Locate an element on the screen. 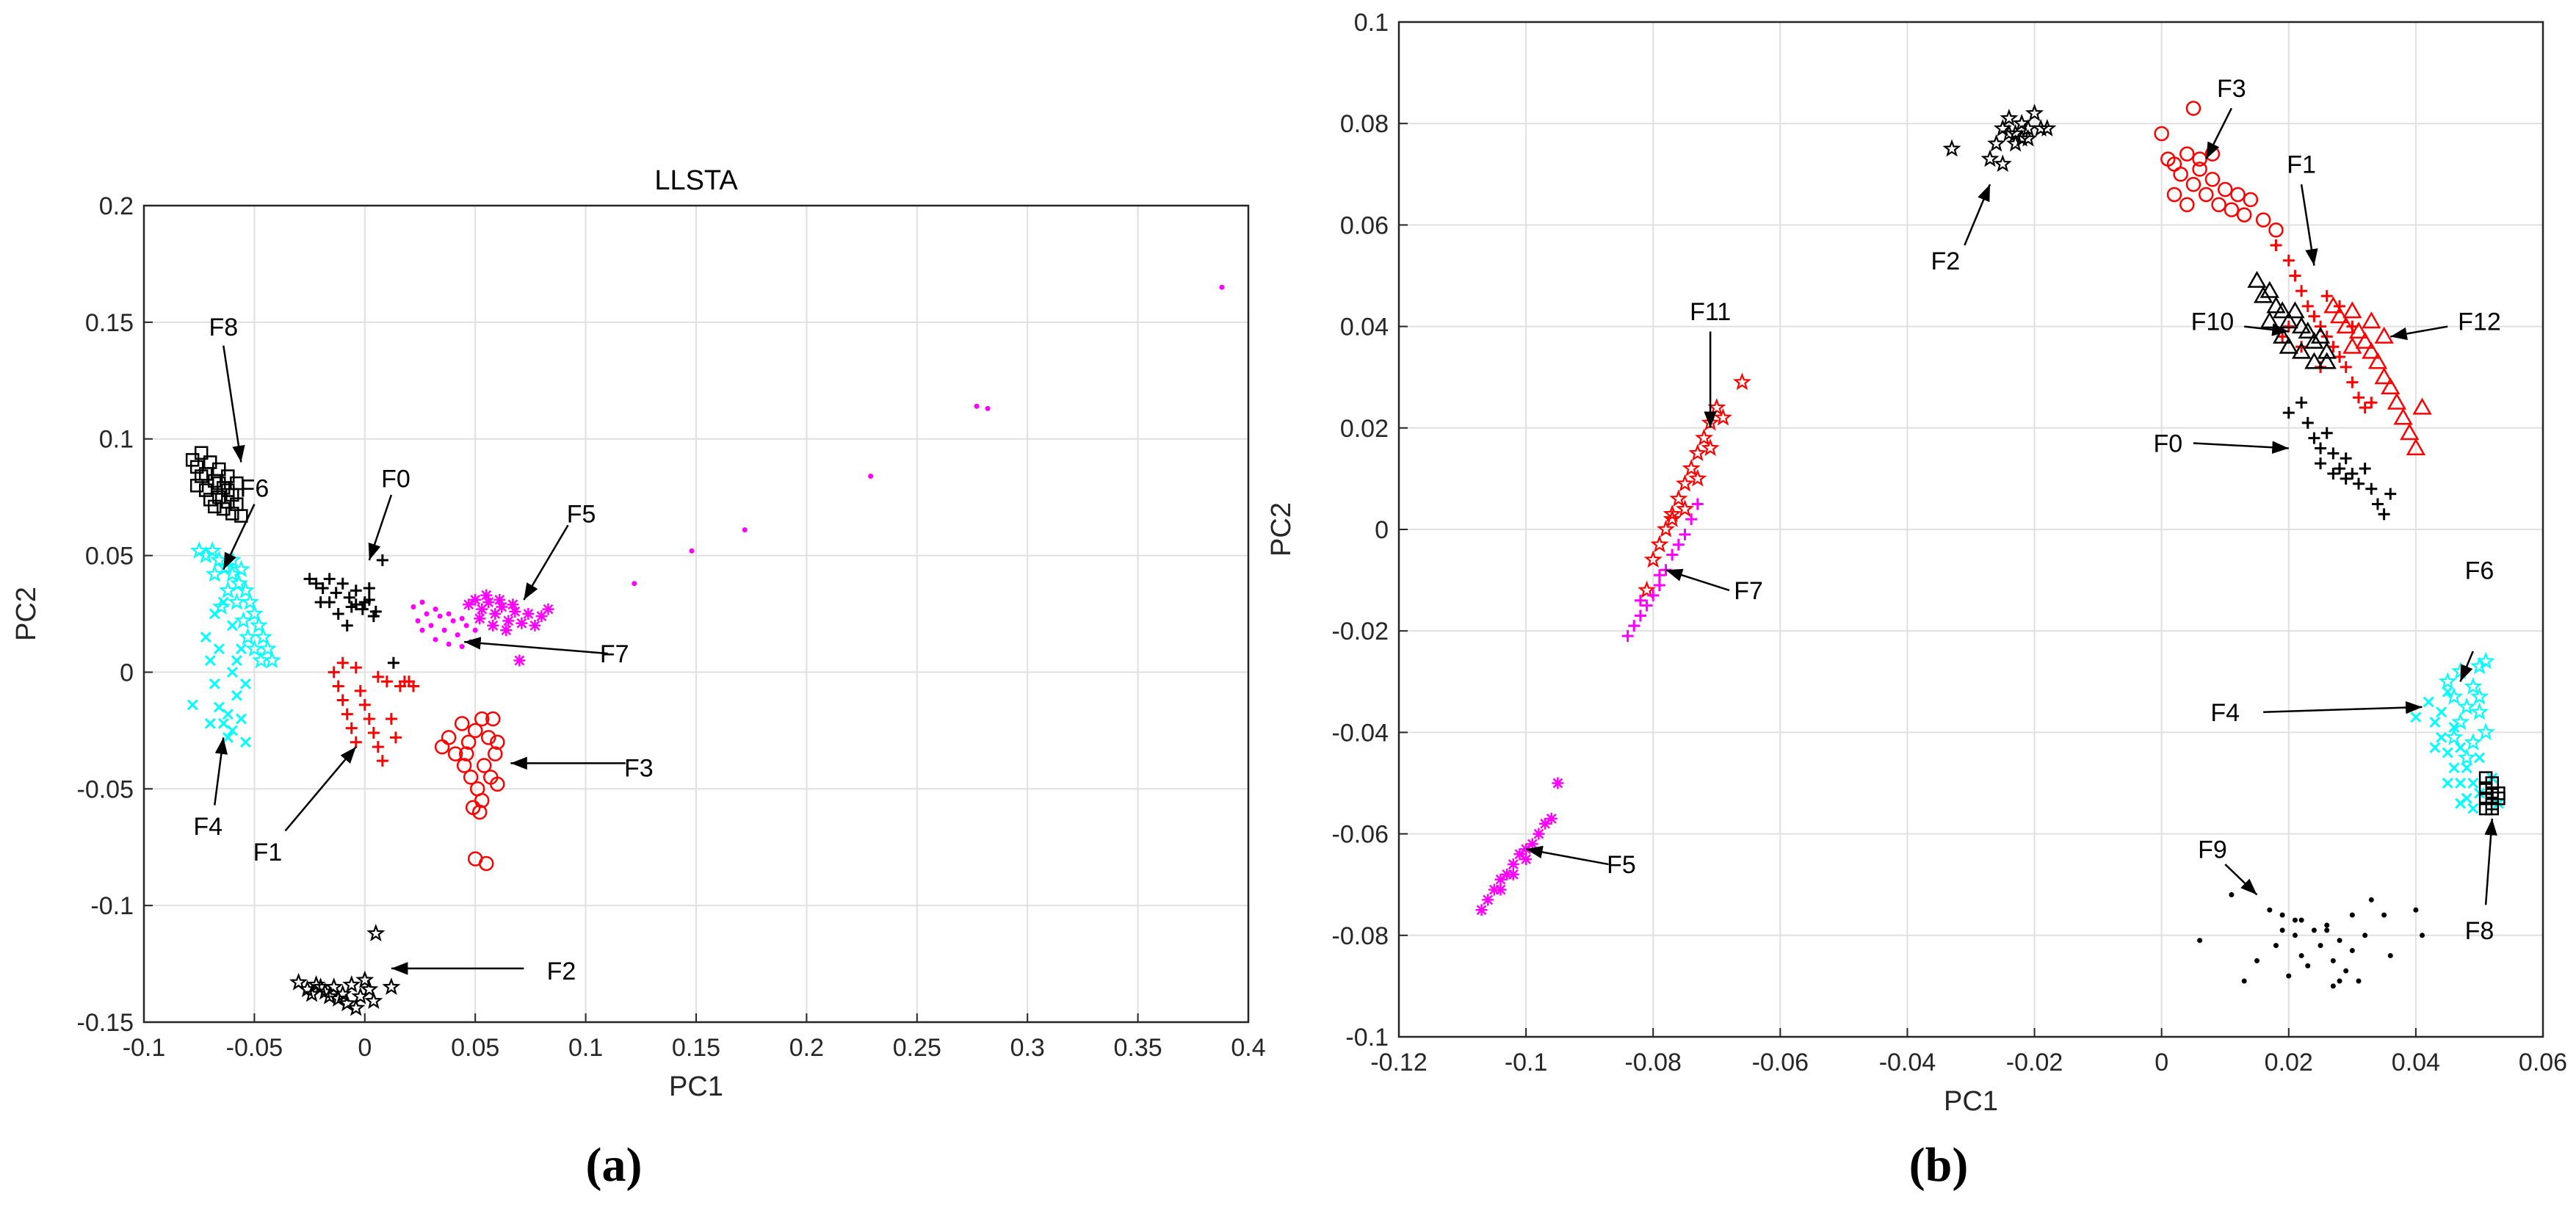  series-f5 is located at coordinates (508, 628).